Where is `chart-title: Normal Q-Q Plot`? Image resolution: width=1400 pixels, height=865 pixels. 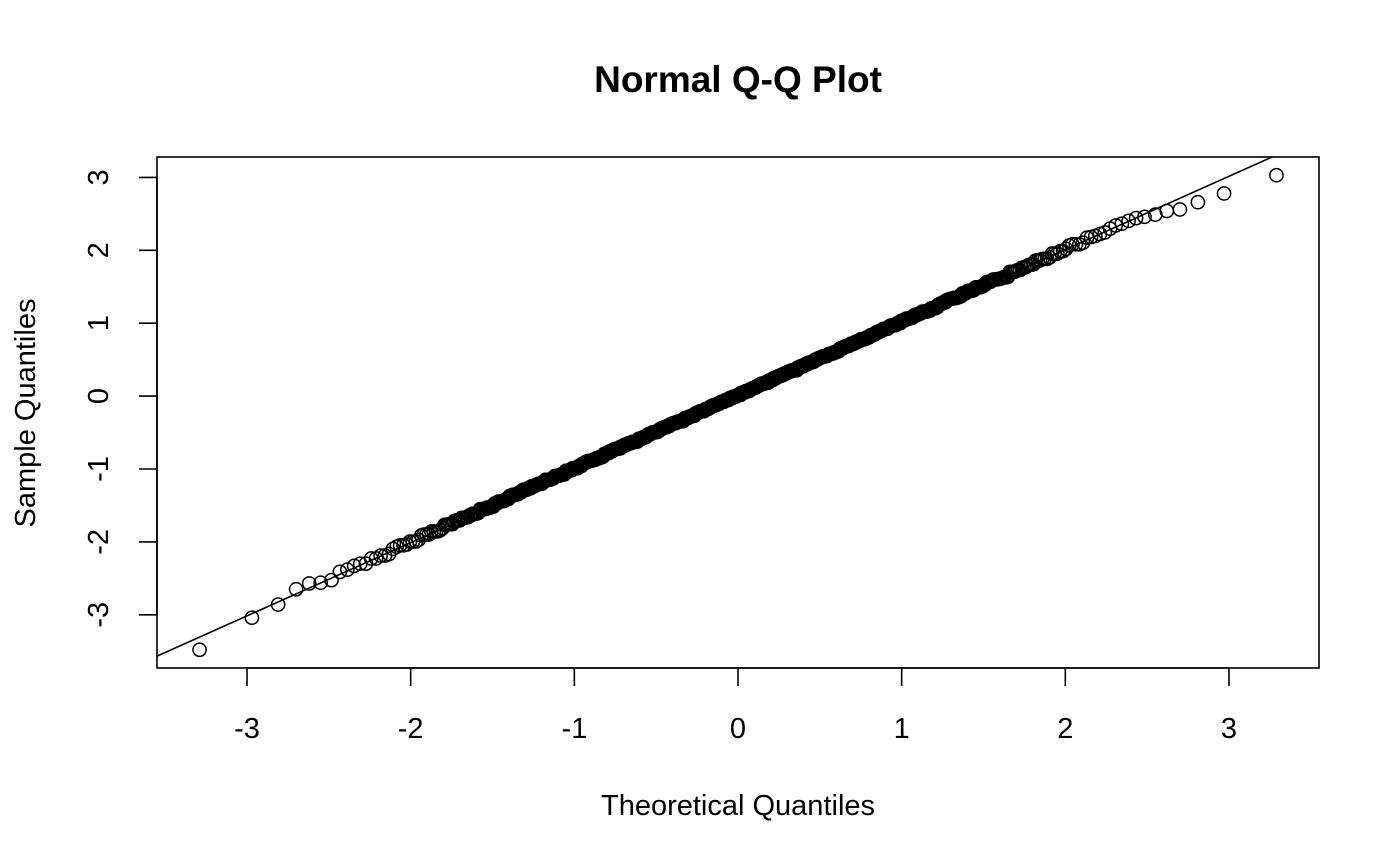 chart-title: Normal Q-Q Plot is located at coordinates (738, 79).